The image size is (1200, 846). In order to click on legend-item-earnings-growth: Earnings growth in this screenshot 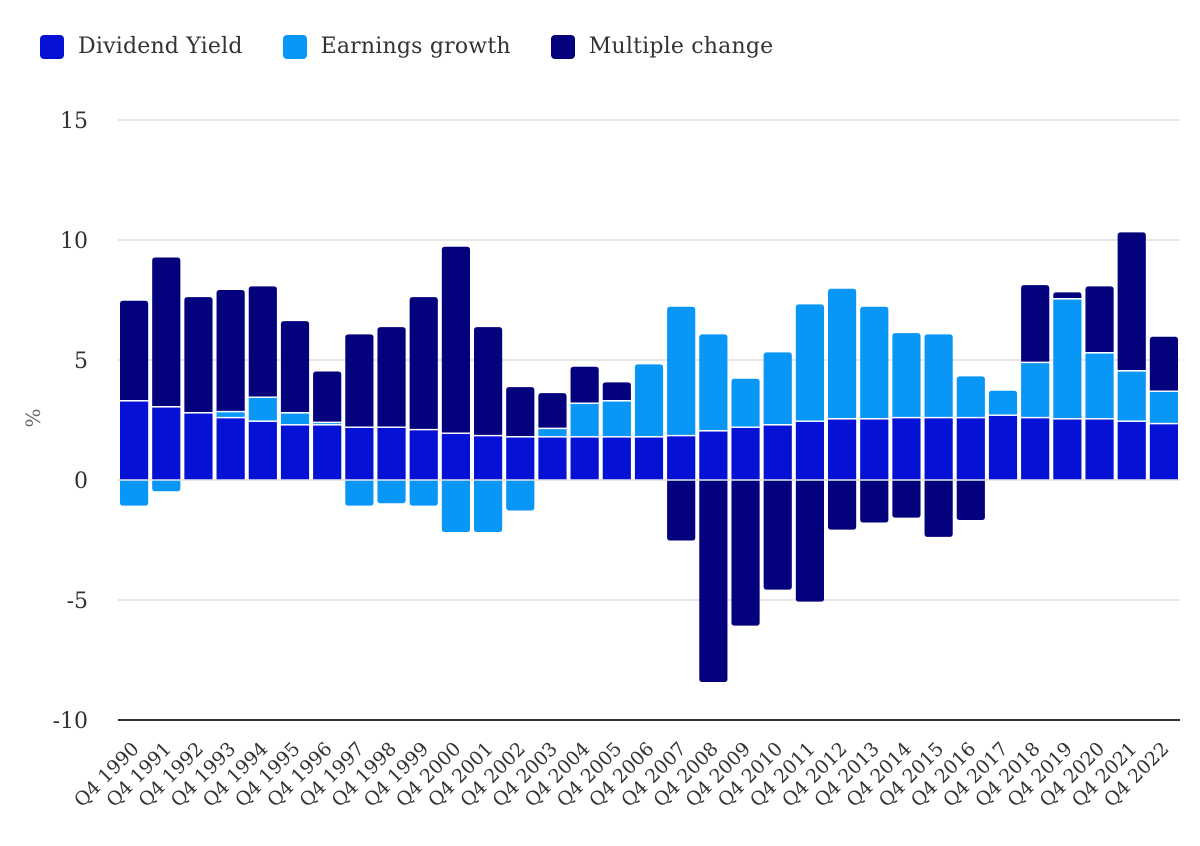, I will do `click(396, 46)`.